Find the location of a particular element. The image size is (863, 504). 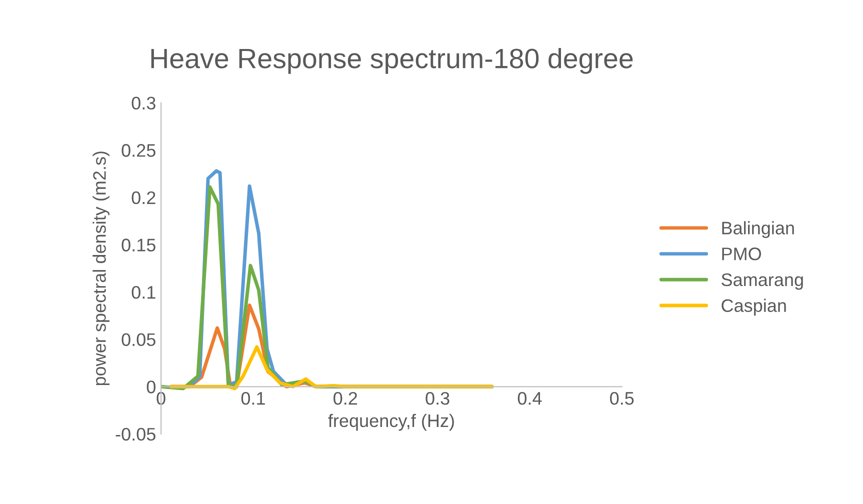

legend-label: Caspian is located at coordinates (754, 307).